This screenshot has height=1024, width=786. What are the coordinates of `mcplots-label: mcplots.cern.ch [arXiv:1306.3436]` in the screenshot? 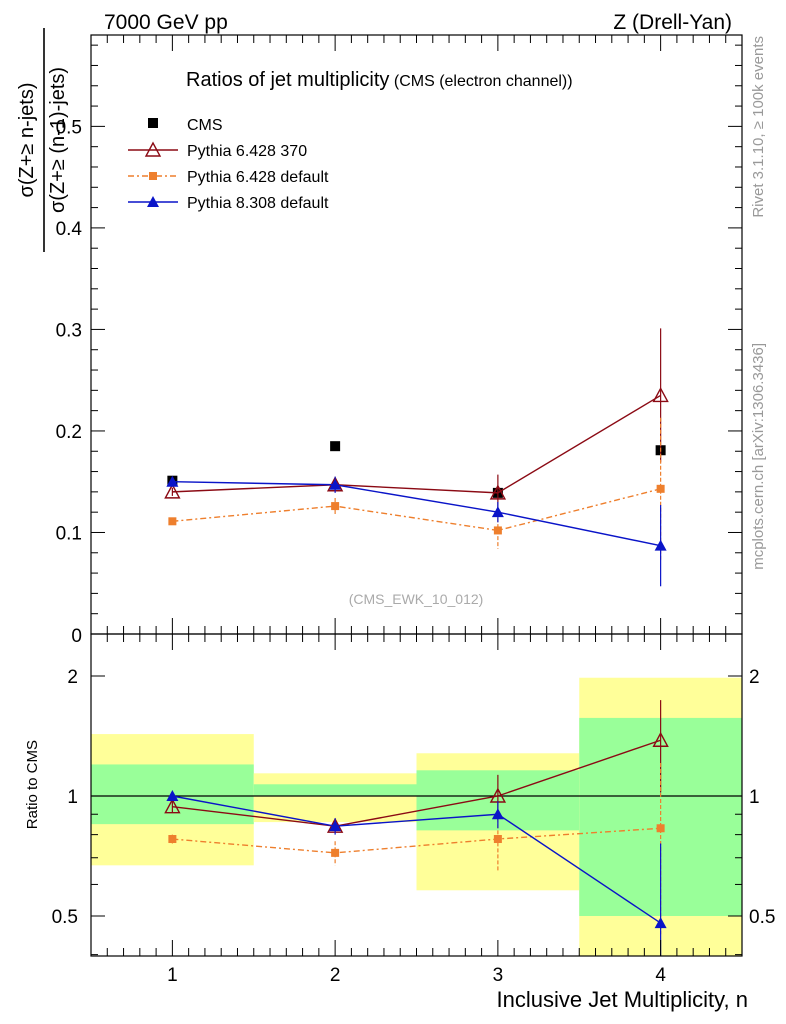 It's located at (758, 456).